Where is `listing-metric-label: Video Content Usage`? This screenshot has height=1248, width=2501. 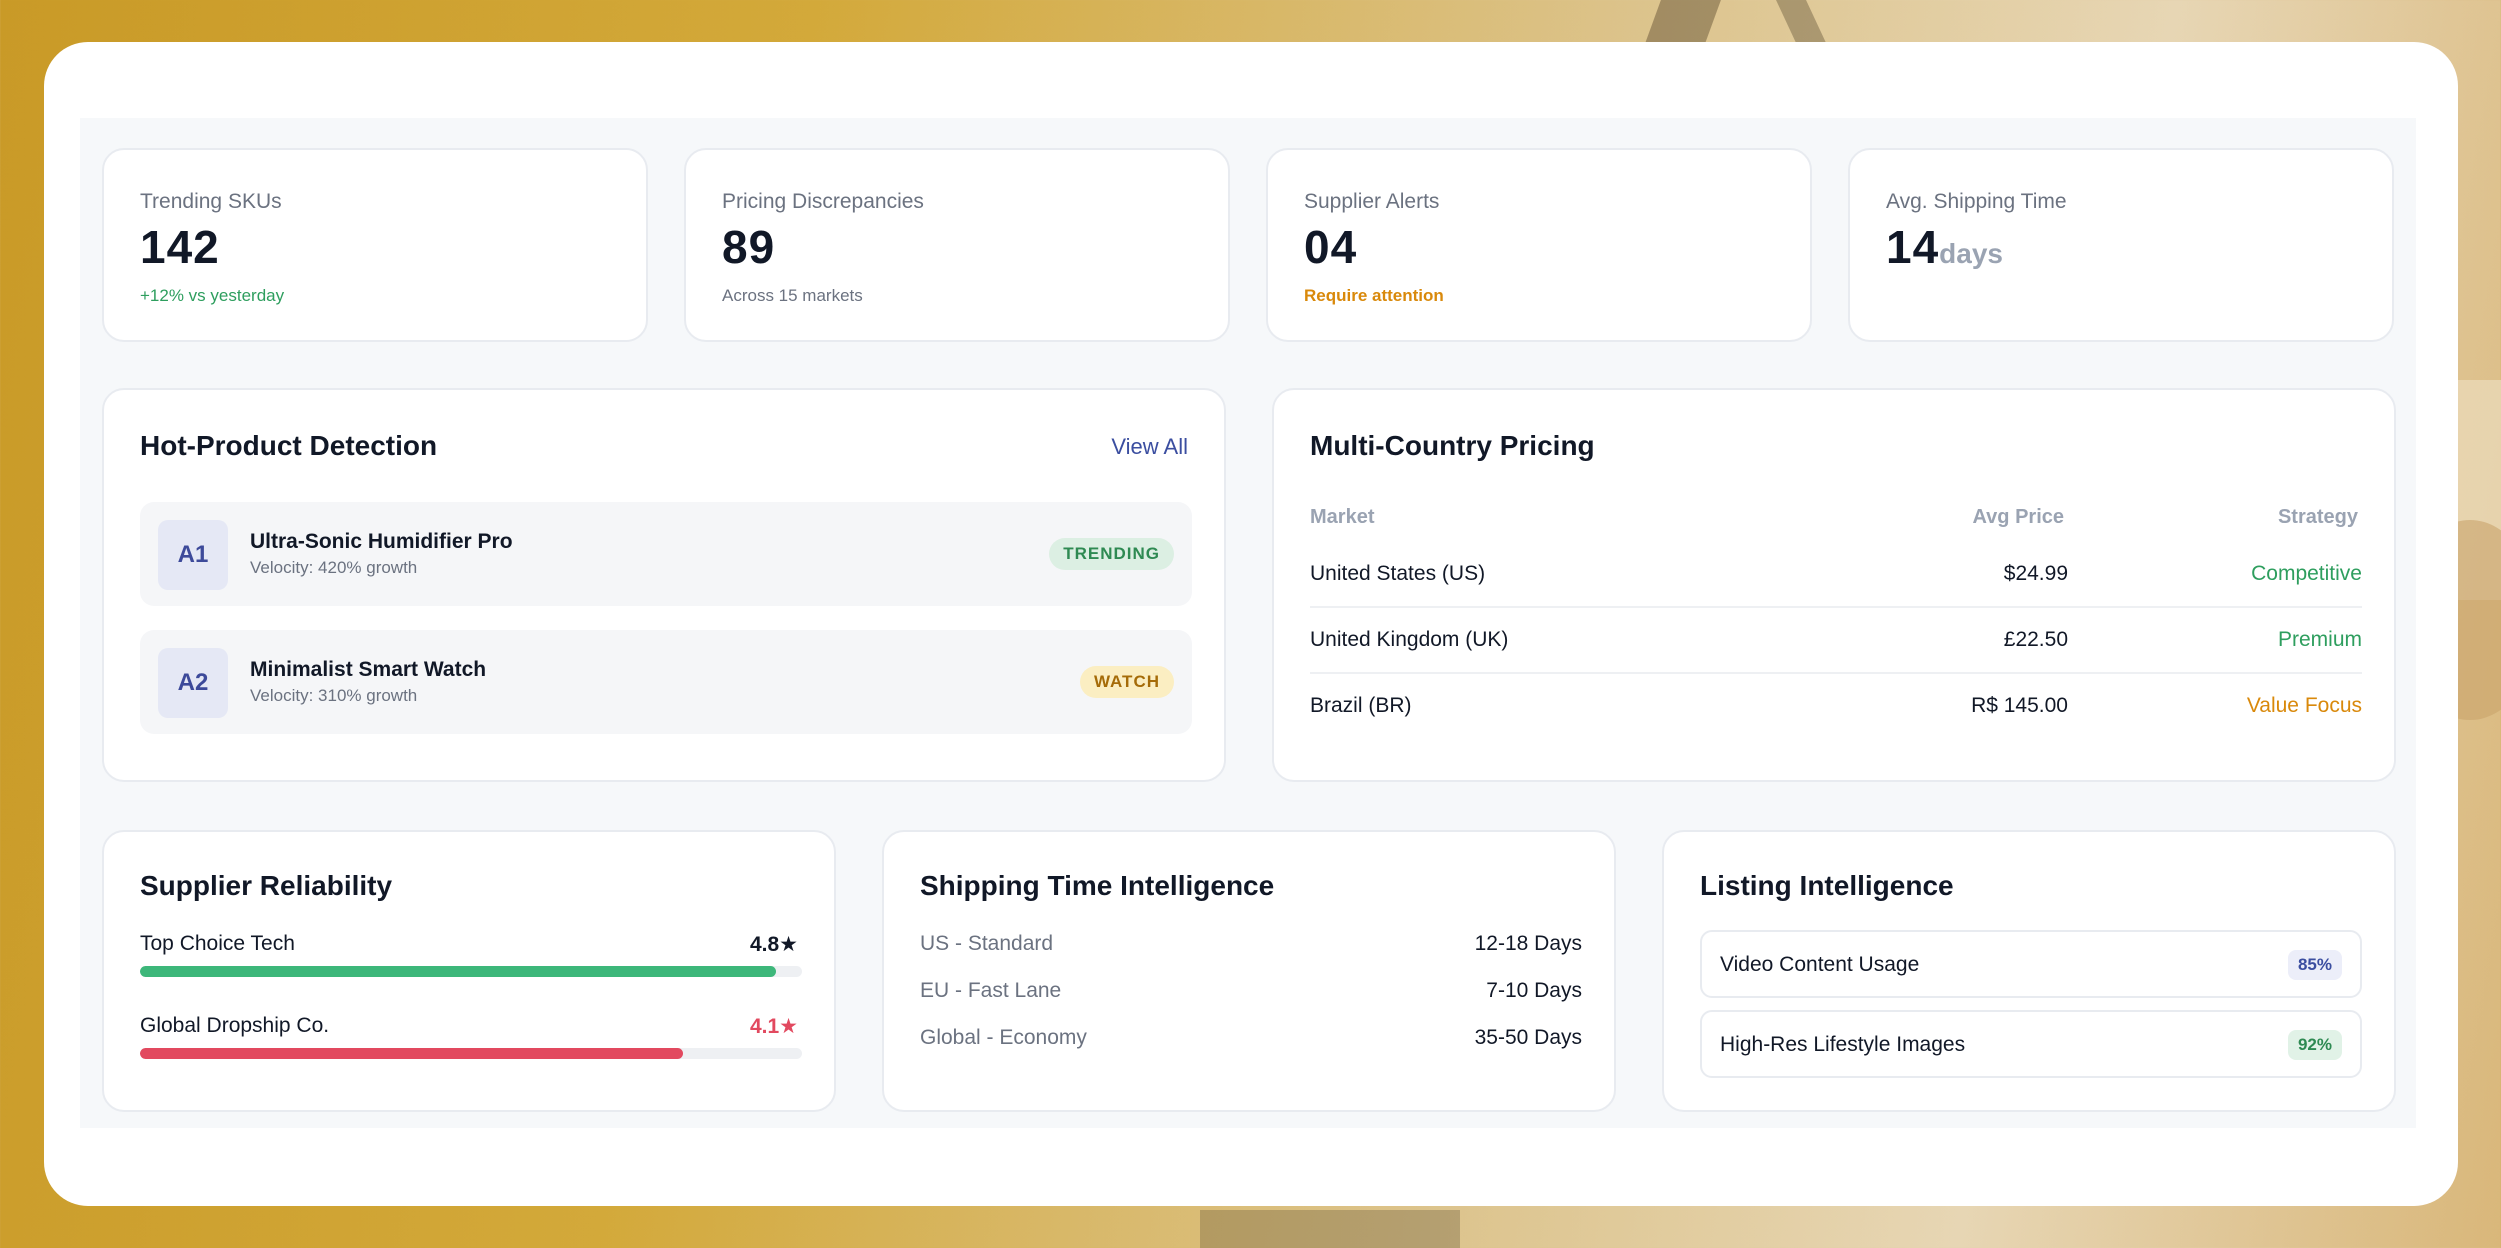
listing-metric-label: Video Content Usage is located at coordinates (1820, 964).